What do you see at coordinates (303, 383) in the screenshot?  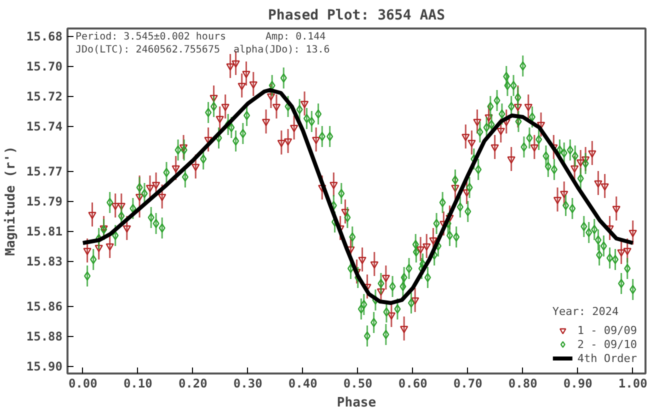 I see `x-tick-label: 0.40` at bounding box center [303, 383].